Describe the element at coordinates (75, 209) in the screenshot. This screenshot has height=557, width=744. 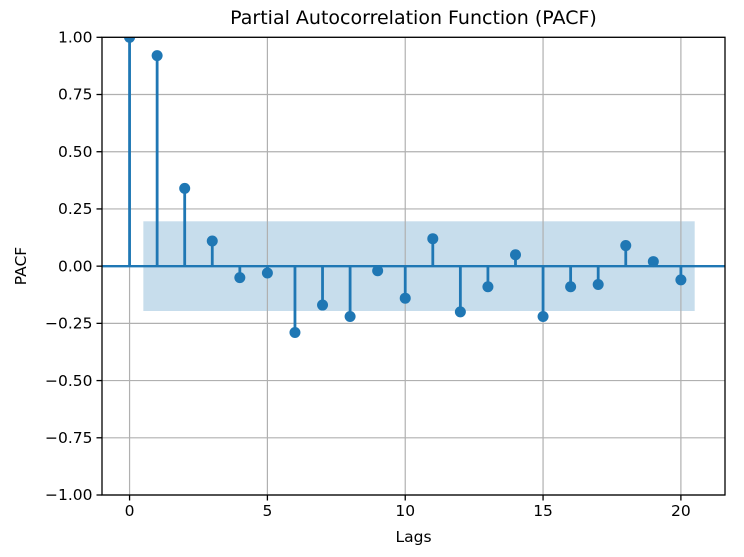
I see `y-tick-label: 0.25` at that location.